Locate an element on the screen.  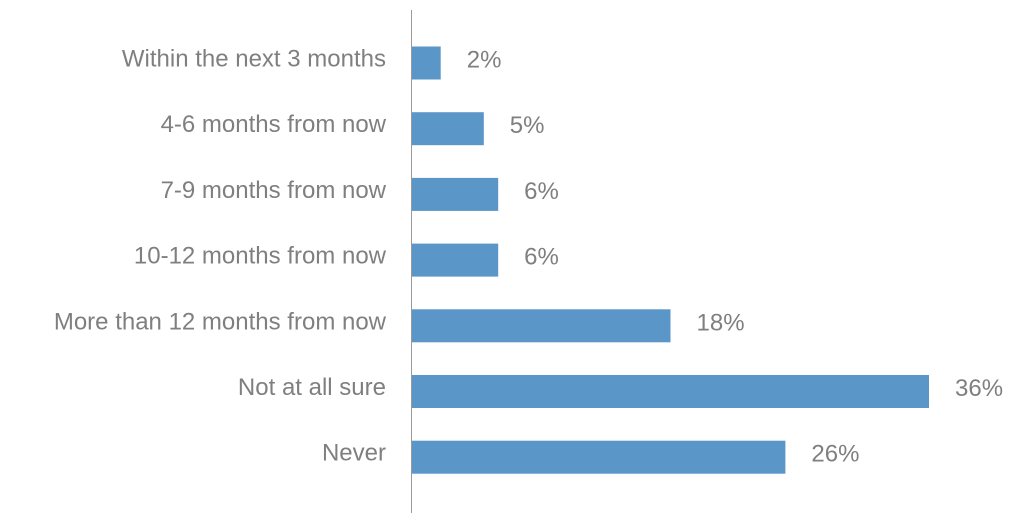
value-label: 26% is located at coordinates (835, 454).